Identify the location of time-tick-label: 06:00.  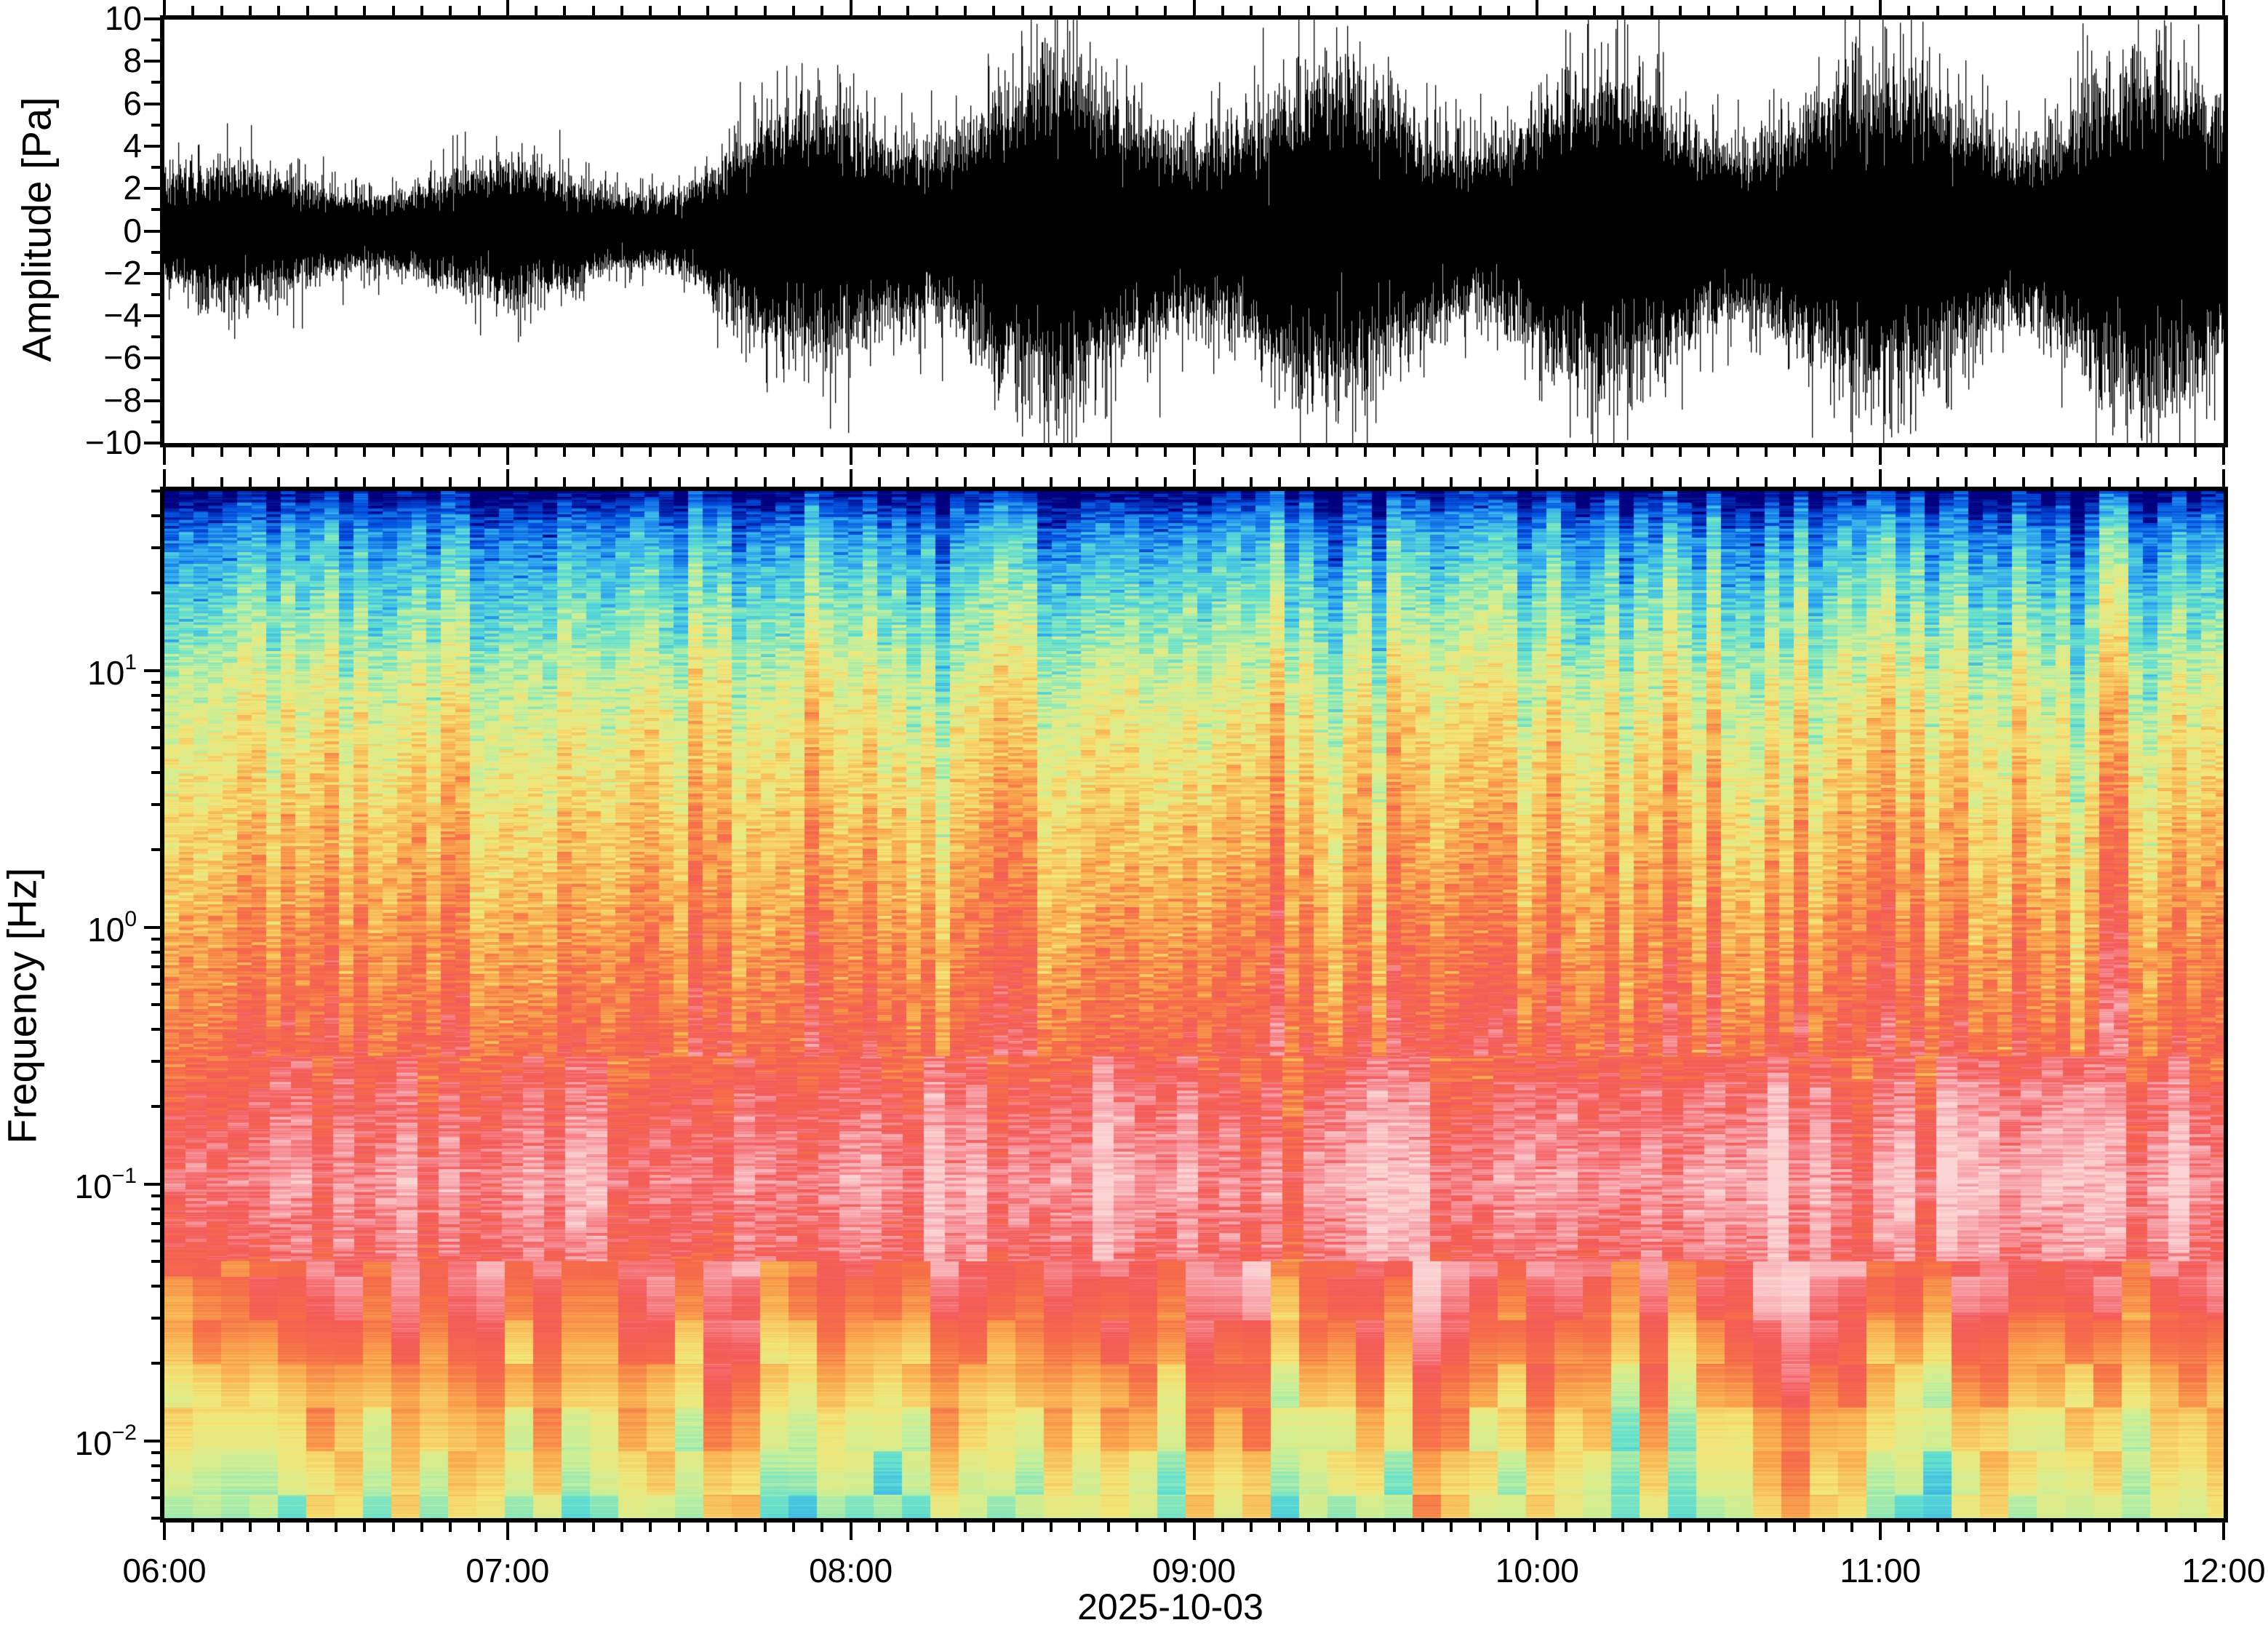
(164, 1570).